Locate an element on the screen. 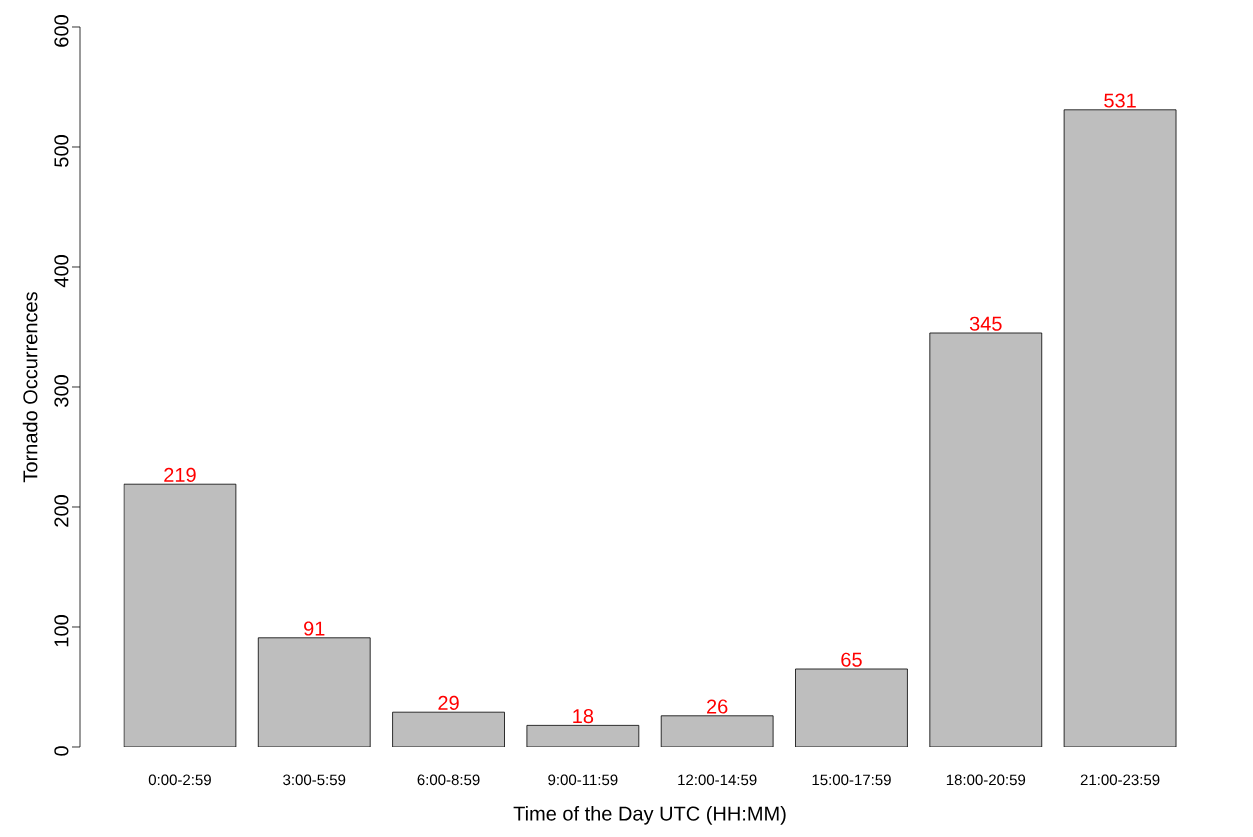 Image resolution: width=1253 pixels, height=837 pixels. data-label: 65 is located at coordinates (851, 659).